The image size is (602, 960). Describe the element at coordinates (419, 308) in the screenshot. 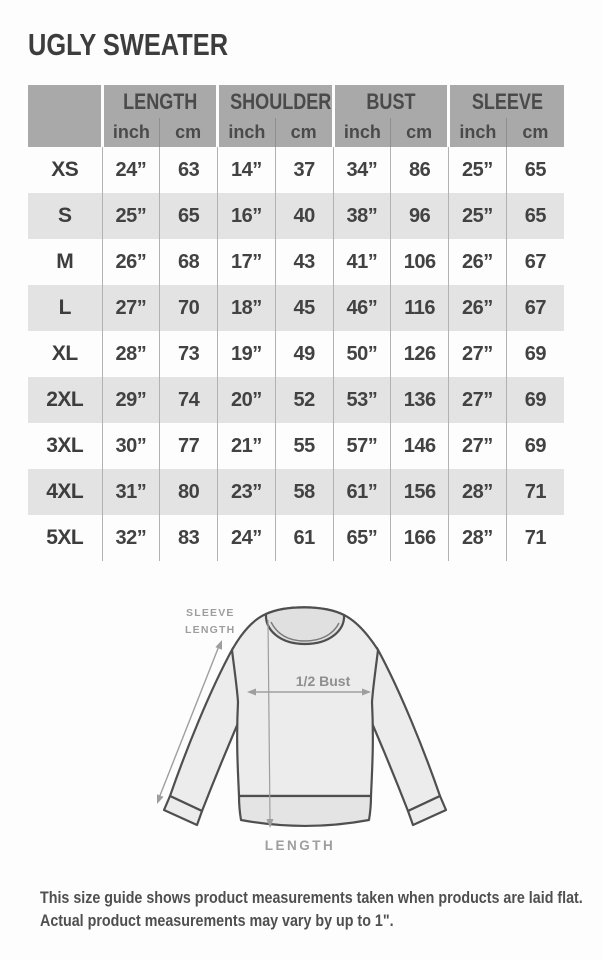

I see `measurement-cell: 116` at that location.